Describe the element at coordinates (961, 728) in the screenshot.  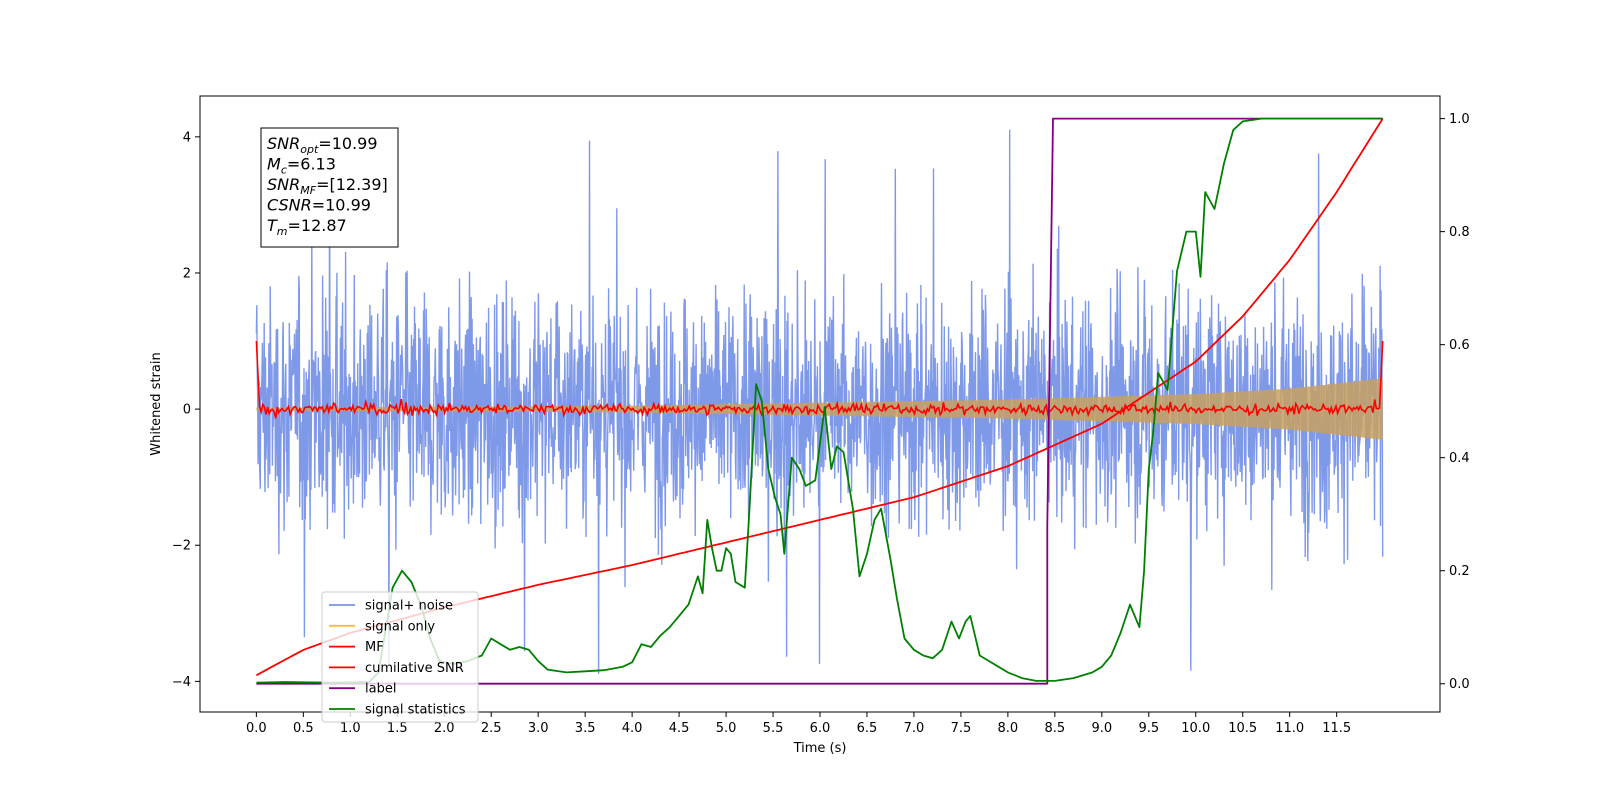
I see `x-tick-label: 7.5` at that location.